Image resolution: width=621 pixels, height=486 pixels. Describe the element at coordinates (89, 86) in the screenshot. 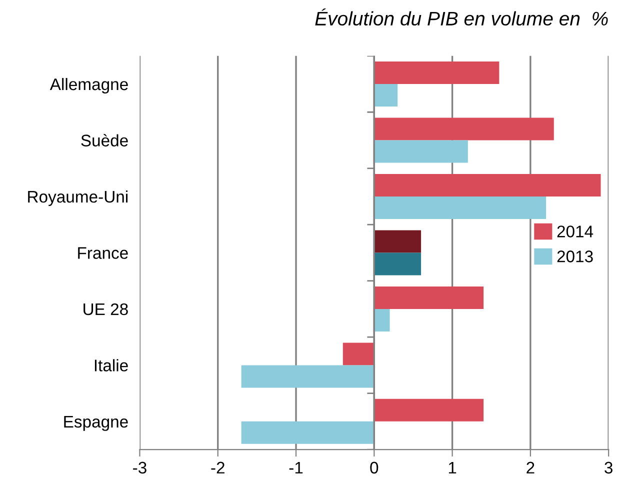

I see `y-tick-label: Allemagne` at that location.